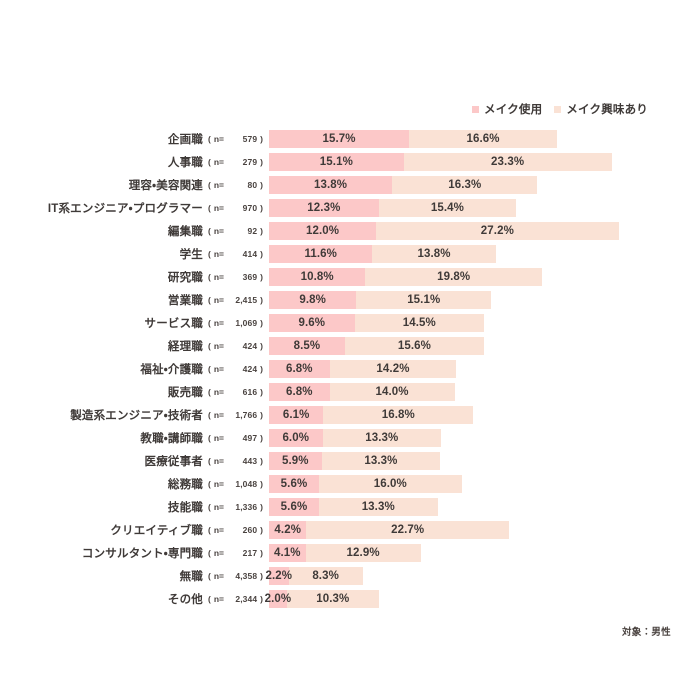 The width and height of the screenshot is (700, 700). I want to click on sample-size-value: 369, so click(250, 277).